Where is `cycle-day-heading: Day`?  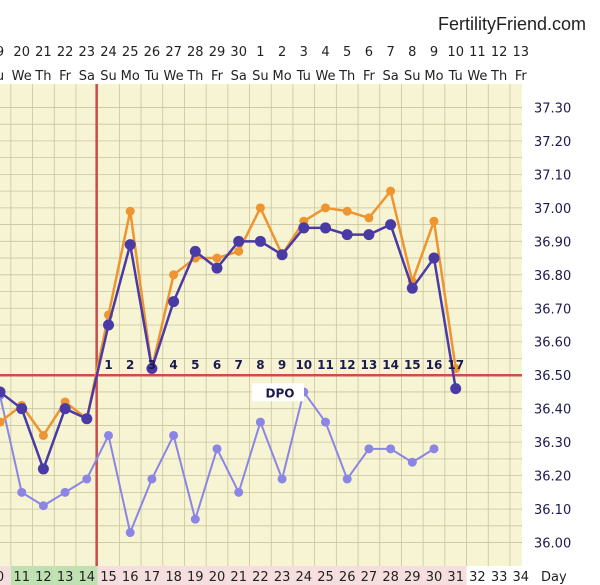
cycle-day-heading: Day is located at coordinates (554, 577).